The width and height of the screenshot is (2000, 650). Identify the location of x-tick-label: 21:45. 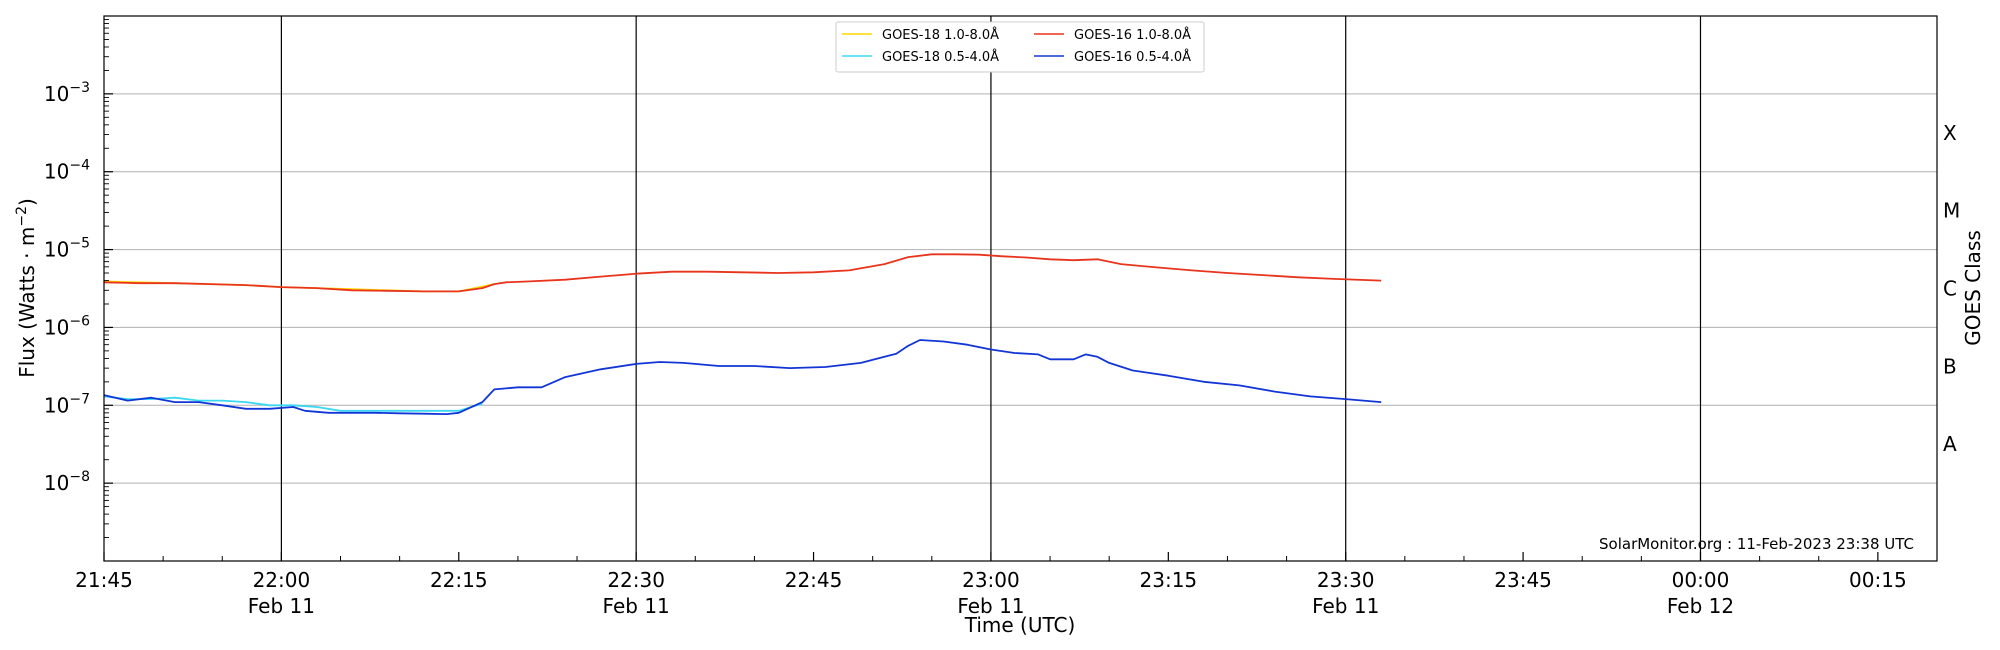
(104, 580).